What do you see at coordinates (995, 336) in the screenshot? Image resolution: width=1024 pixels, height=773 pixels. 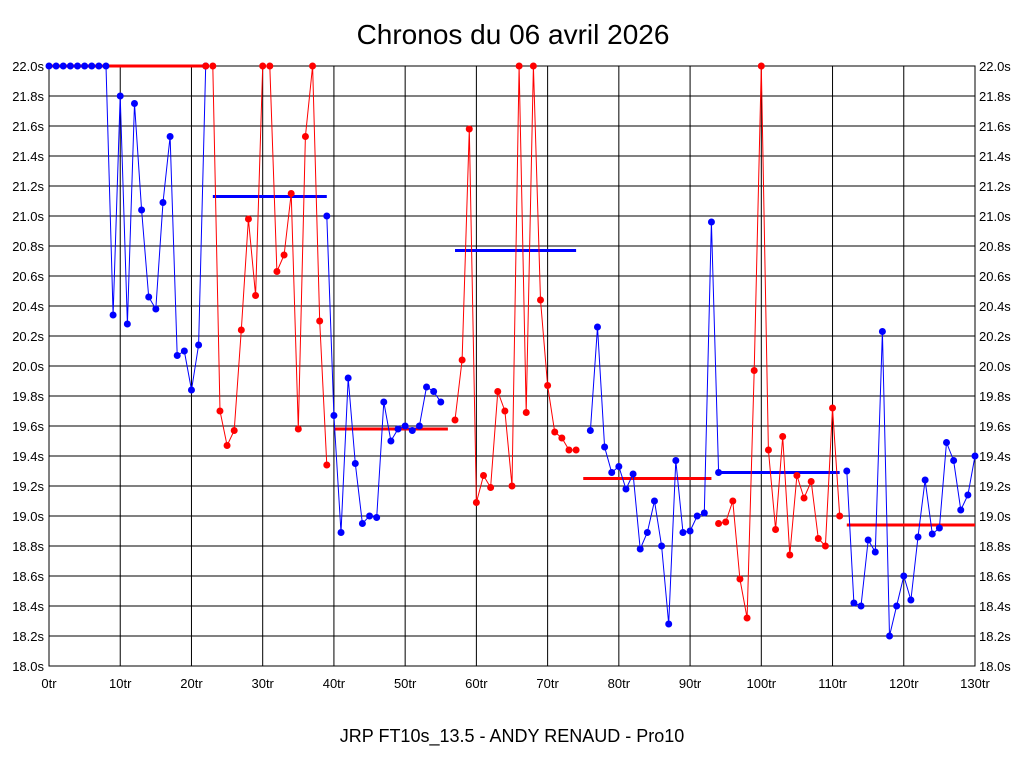 I see `y-tick-label-right: 20.2s` at bounding box center [995, 336].